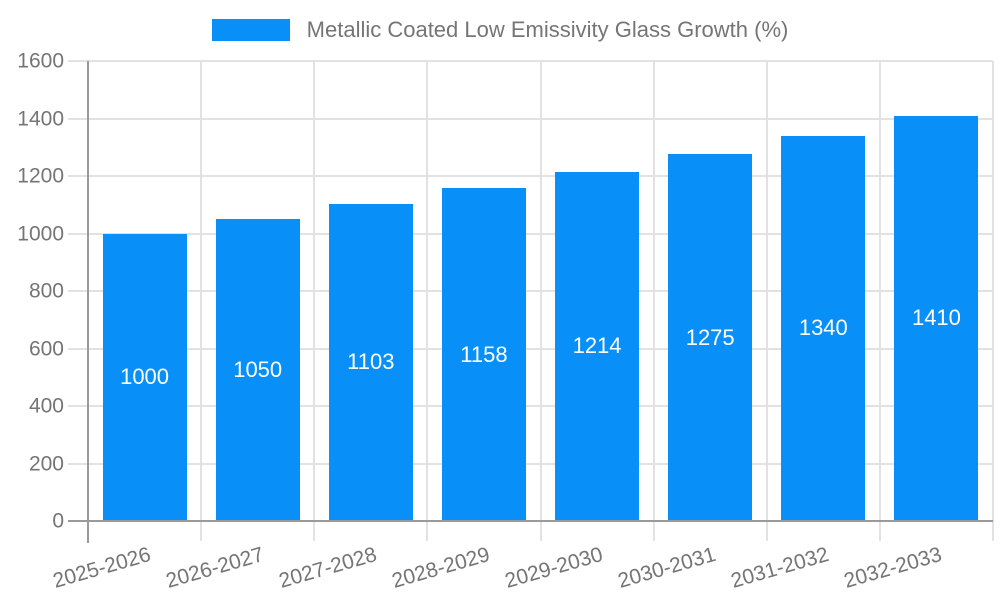 The image size is (1000, 600). I want to click on bar-2026-2027: 1050, so click(257, 370).